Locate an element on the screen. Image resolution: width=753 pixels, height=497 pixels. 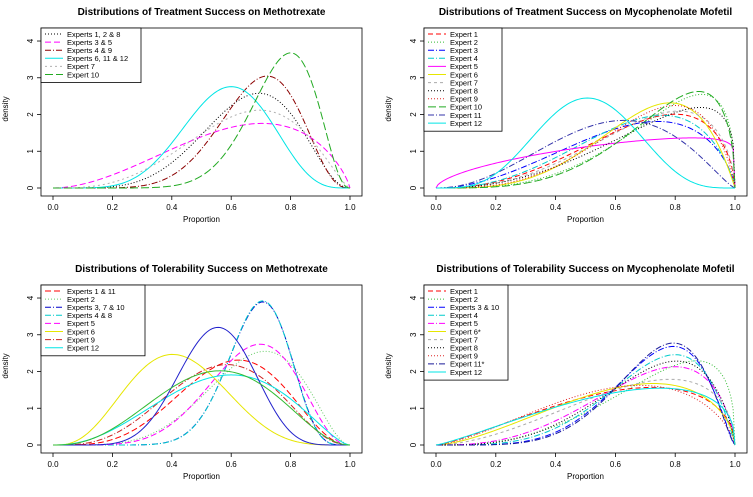
legend-label: Expert 2 is located at coordinates (464, 299).